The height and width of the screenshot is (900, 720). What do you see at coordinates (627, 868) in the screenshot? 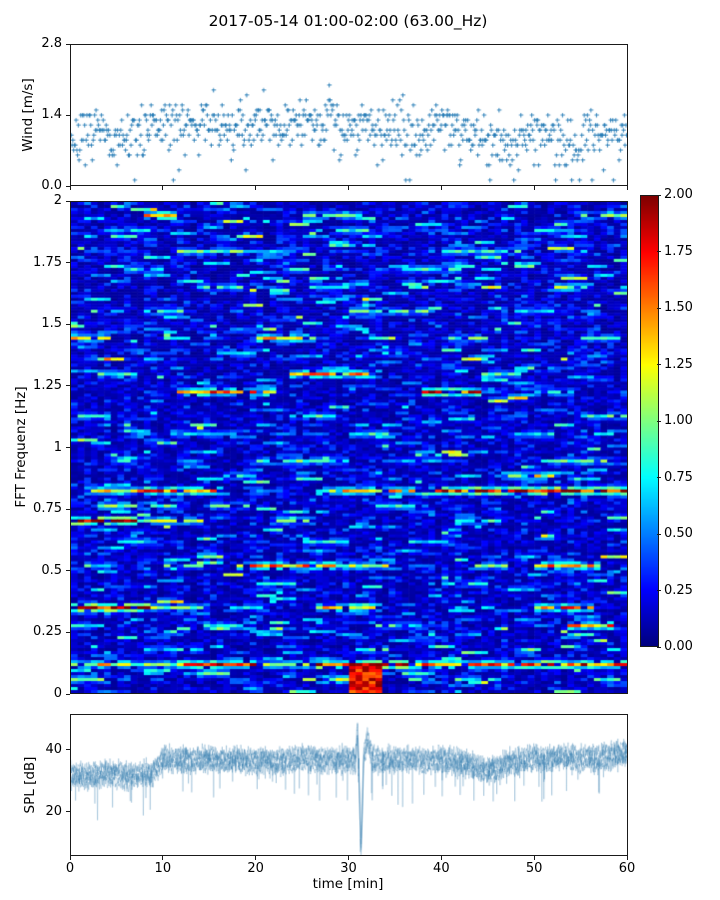
I see `time-x-tick-label: 60` at bounding box center [627, 868].